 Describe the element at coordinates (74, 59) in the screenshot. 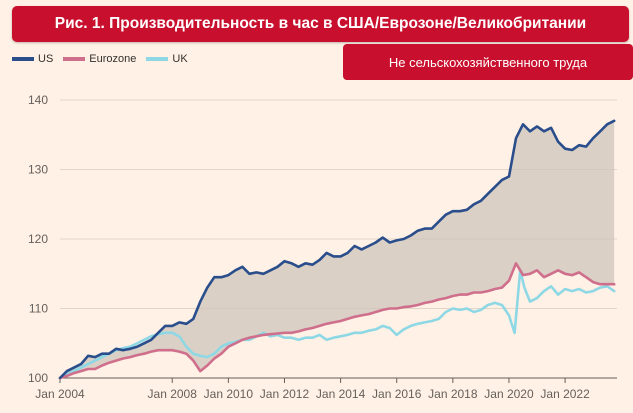

I see `legend-swatch-eurozone` at that location.